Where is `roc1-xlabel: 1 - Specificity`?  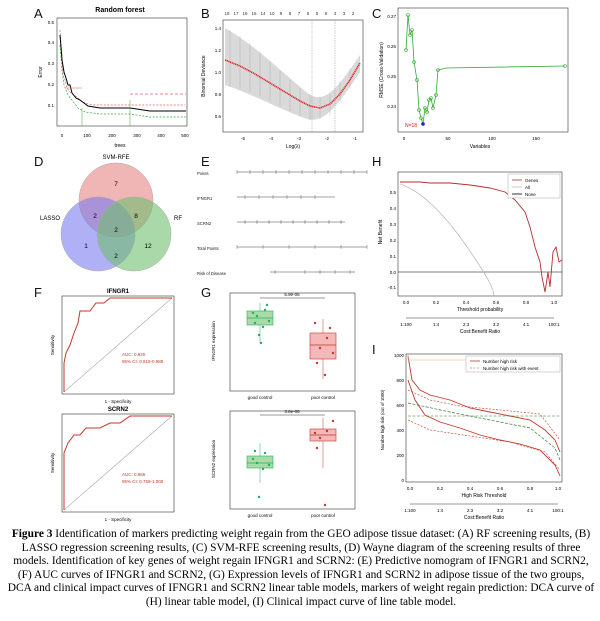
roc1-xlabel: 1 - Specificity is located at coordinates (119, 401).